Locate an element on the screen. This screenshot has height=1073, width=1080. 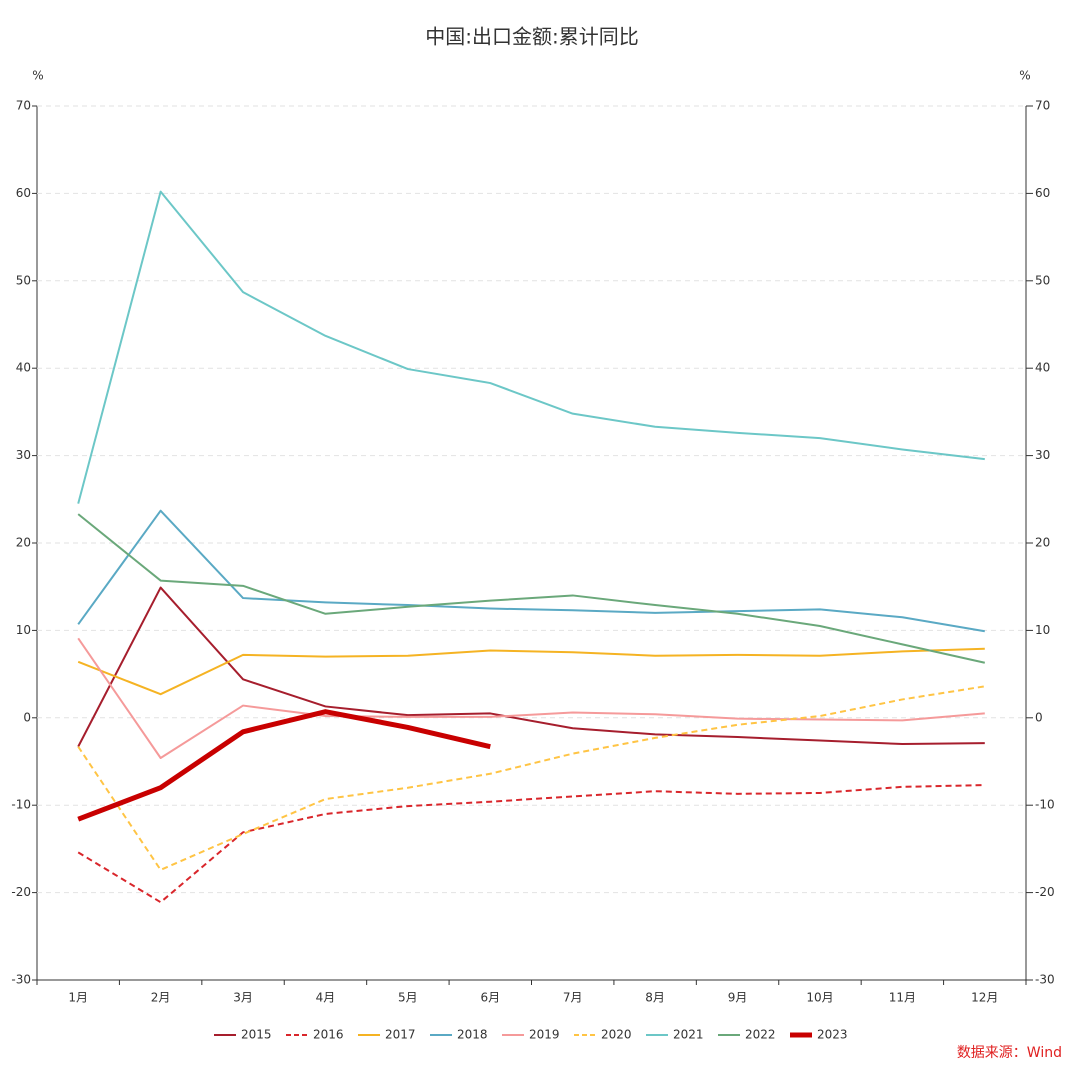
legend-label: 2019 is located at coordinates (544, 1035).